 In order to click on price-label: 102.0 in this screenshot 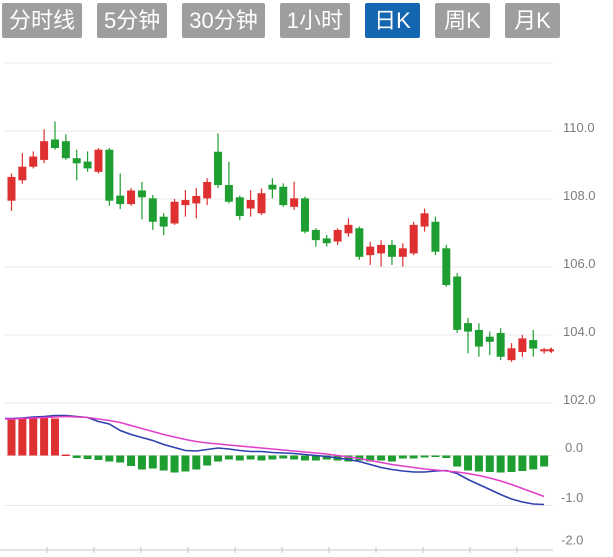, I will do `click(579, 399)`.